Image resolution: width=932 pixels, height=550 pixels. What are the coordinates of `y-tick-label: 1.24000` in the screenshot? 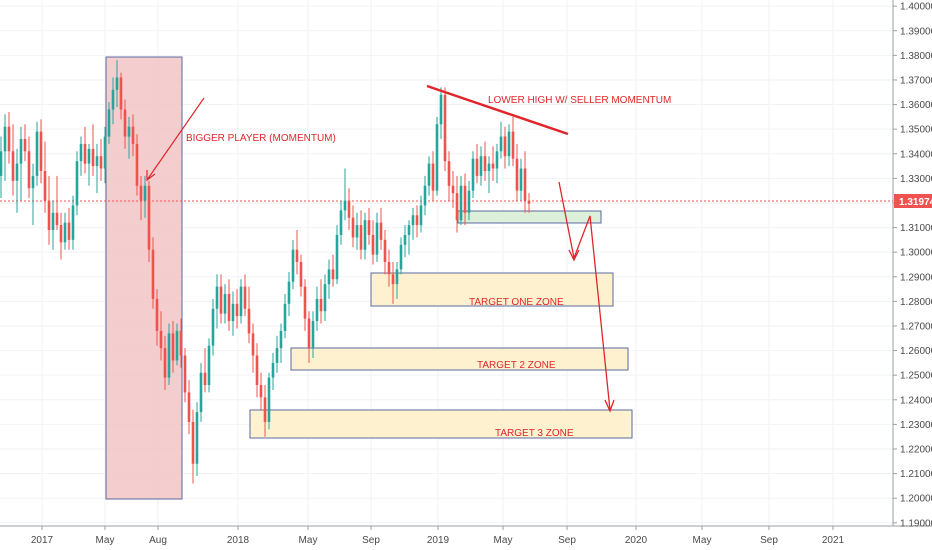 It's located at (916, 400).